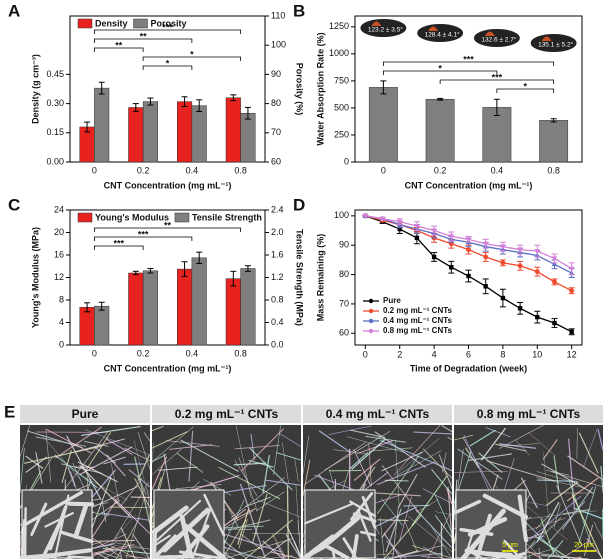  What do you see at coordinates (277, 277) in the screenshot?
I see `y2-tick-label: 1.2` at bounding box center [277, 277].